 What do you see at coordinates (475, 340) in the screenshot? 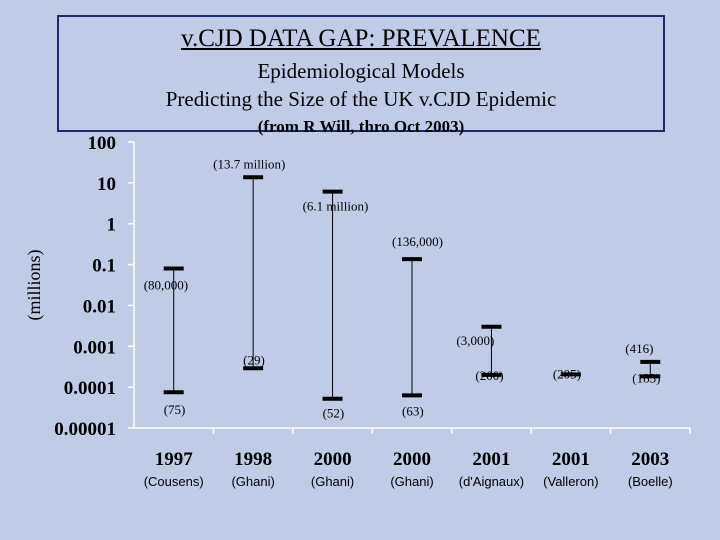
I see `high-value-label: (3,000)` at bounding box center [475, 340].